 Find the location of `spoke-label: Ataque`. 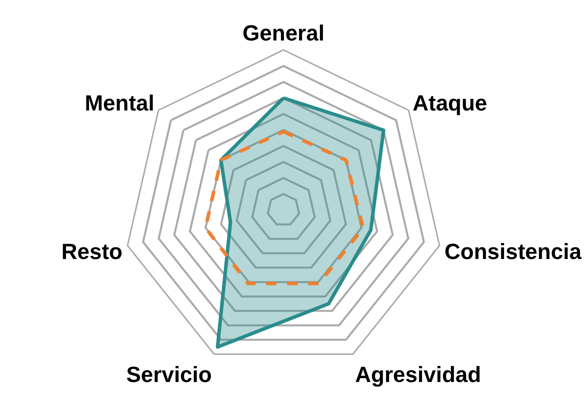

spoke-label: Ataque is located at coordinates (450, 103).